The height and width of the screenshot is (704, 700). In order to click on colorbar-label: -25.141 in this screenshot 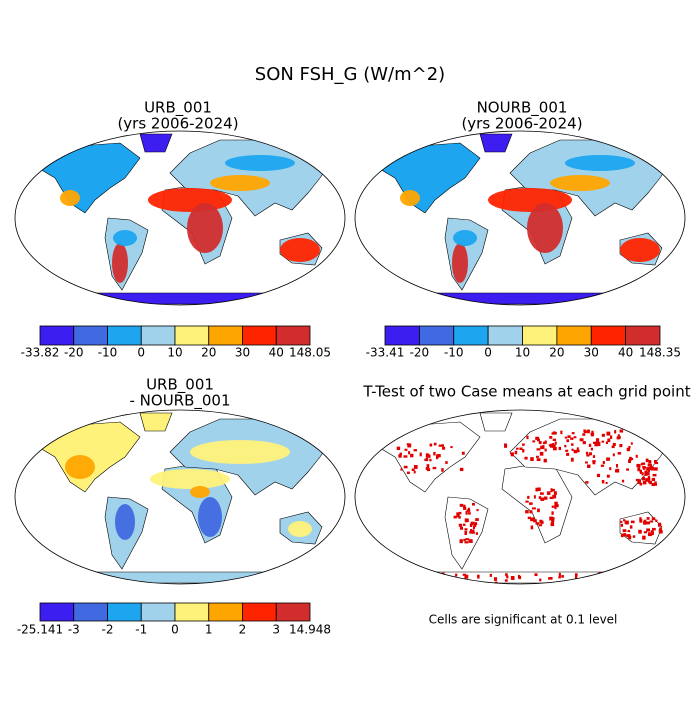, I will do `click(40, 630)`.